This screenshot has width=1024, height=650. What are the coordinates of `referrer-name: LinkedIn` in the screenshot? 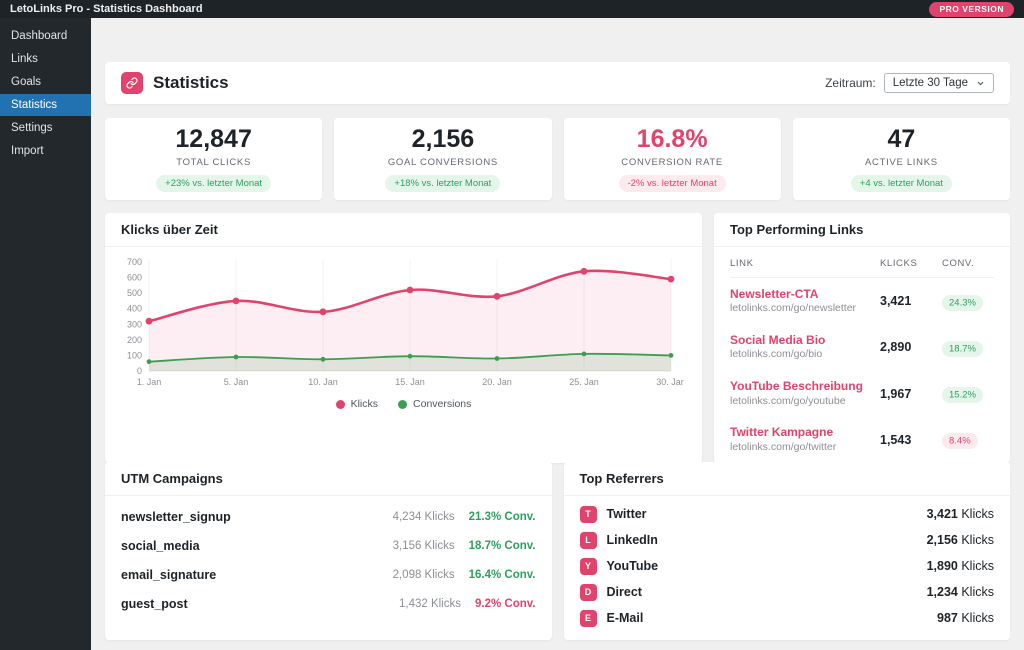 It's located at (632, 540).